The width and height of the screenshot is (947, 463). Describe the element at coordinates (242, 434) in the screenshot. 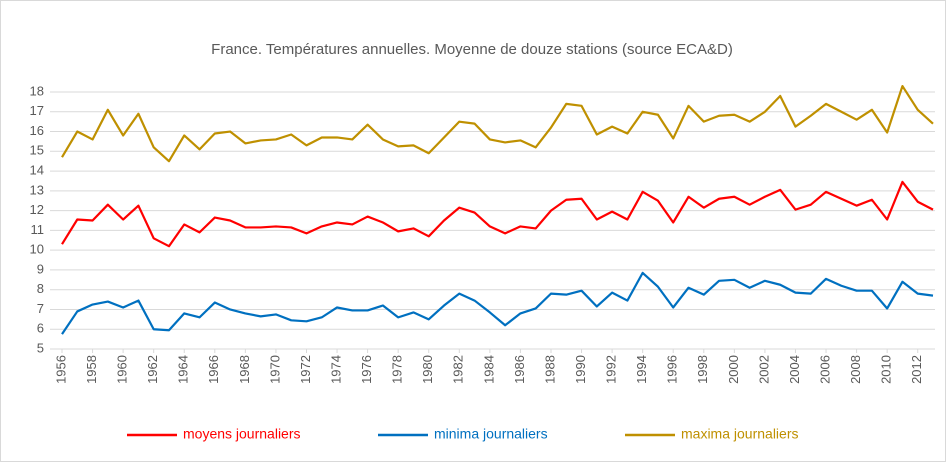

I see `legend-label: moyens journaliers` at that location.